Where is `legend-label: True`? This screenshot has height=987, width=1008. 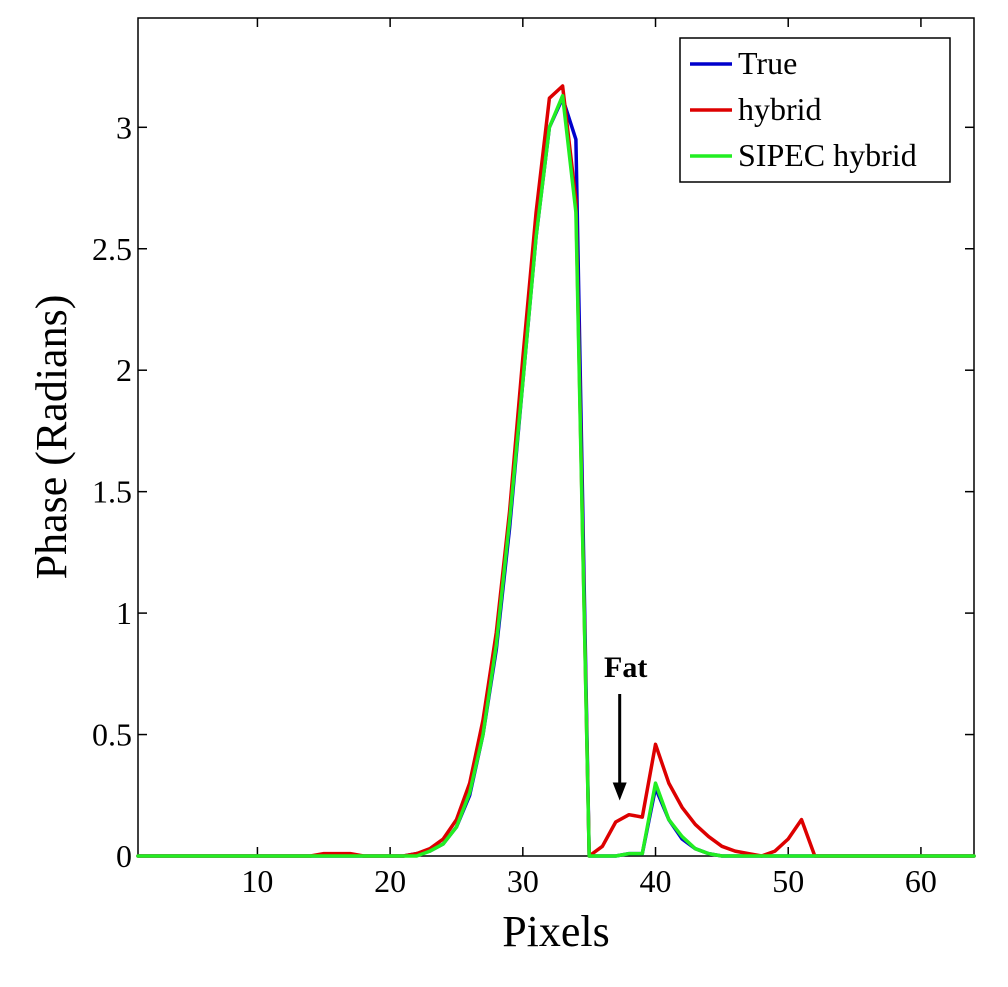
legend-label: True is located at coordinates (767, 63).